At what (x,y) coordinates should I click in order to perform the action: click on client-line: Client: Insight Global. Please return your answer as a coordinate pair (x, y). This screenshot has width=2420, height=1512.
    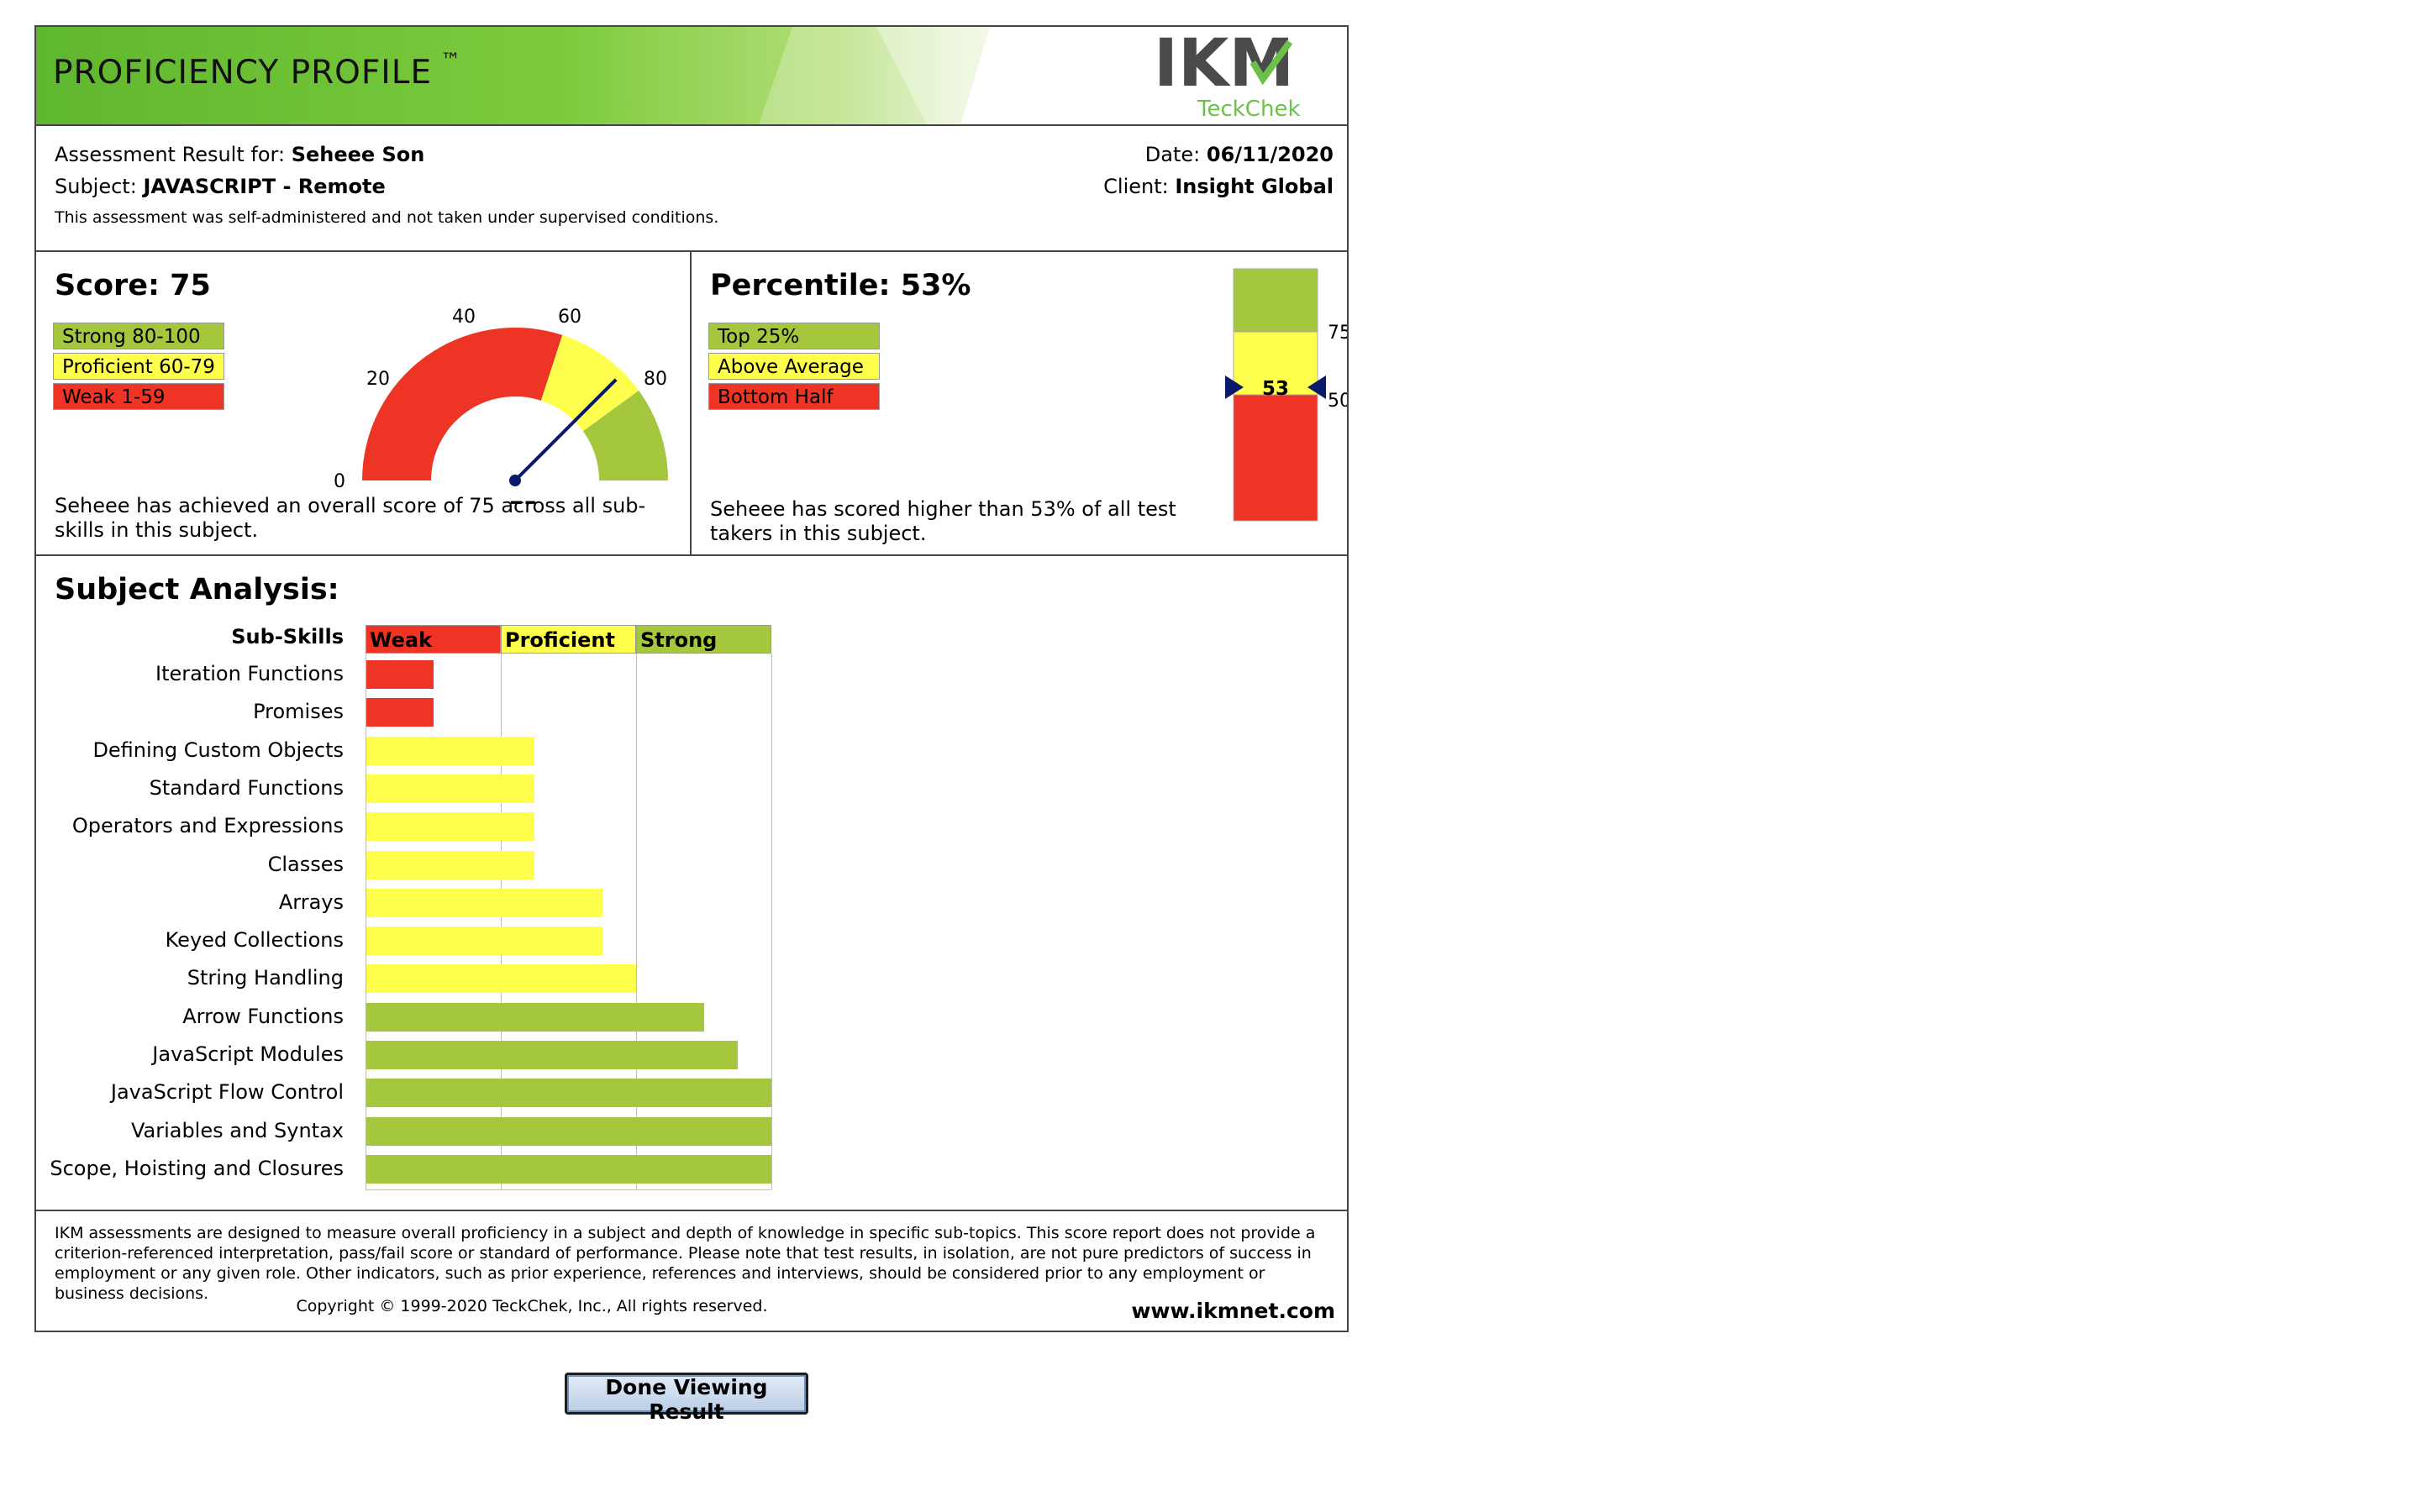
    Looking at the image, I should click on (1218, 186).